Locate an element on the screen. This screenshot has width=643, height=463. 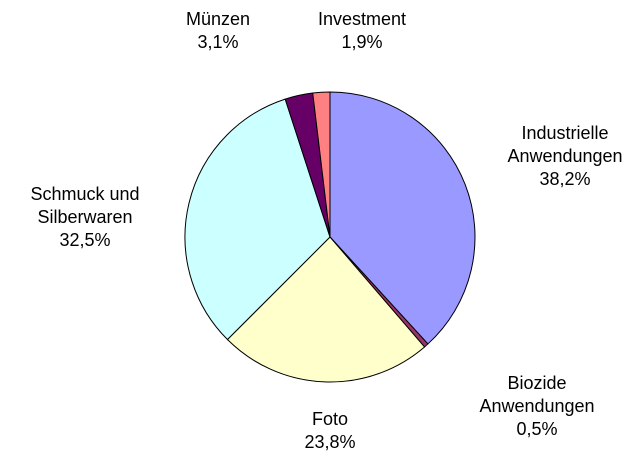
category-label: Industrielle Anwendungen is located at coordinates (565, 144).